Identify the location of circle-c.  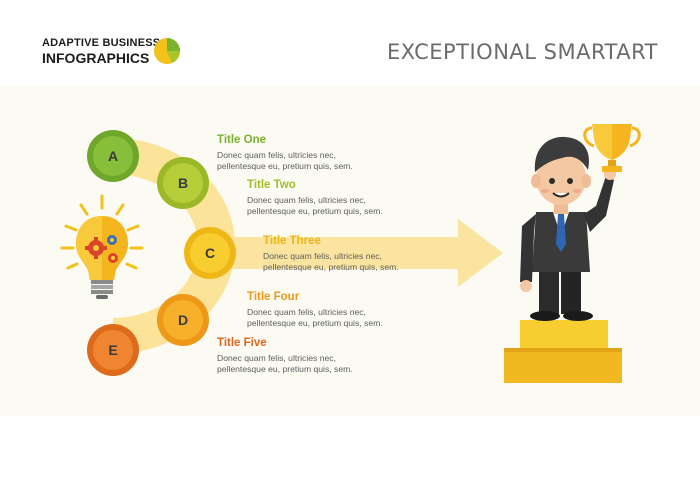
(210, 253).